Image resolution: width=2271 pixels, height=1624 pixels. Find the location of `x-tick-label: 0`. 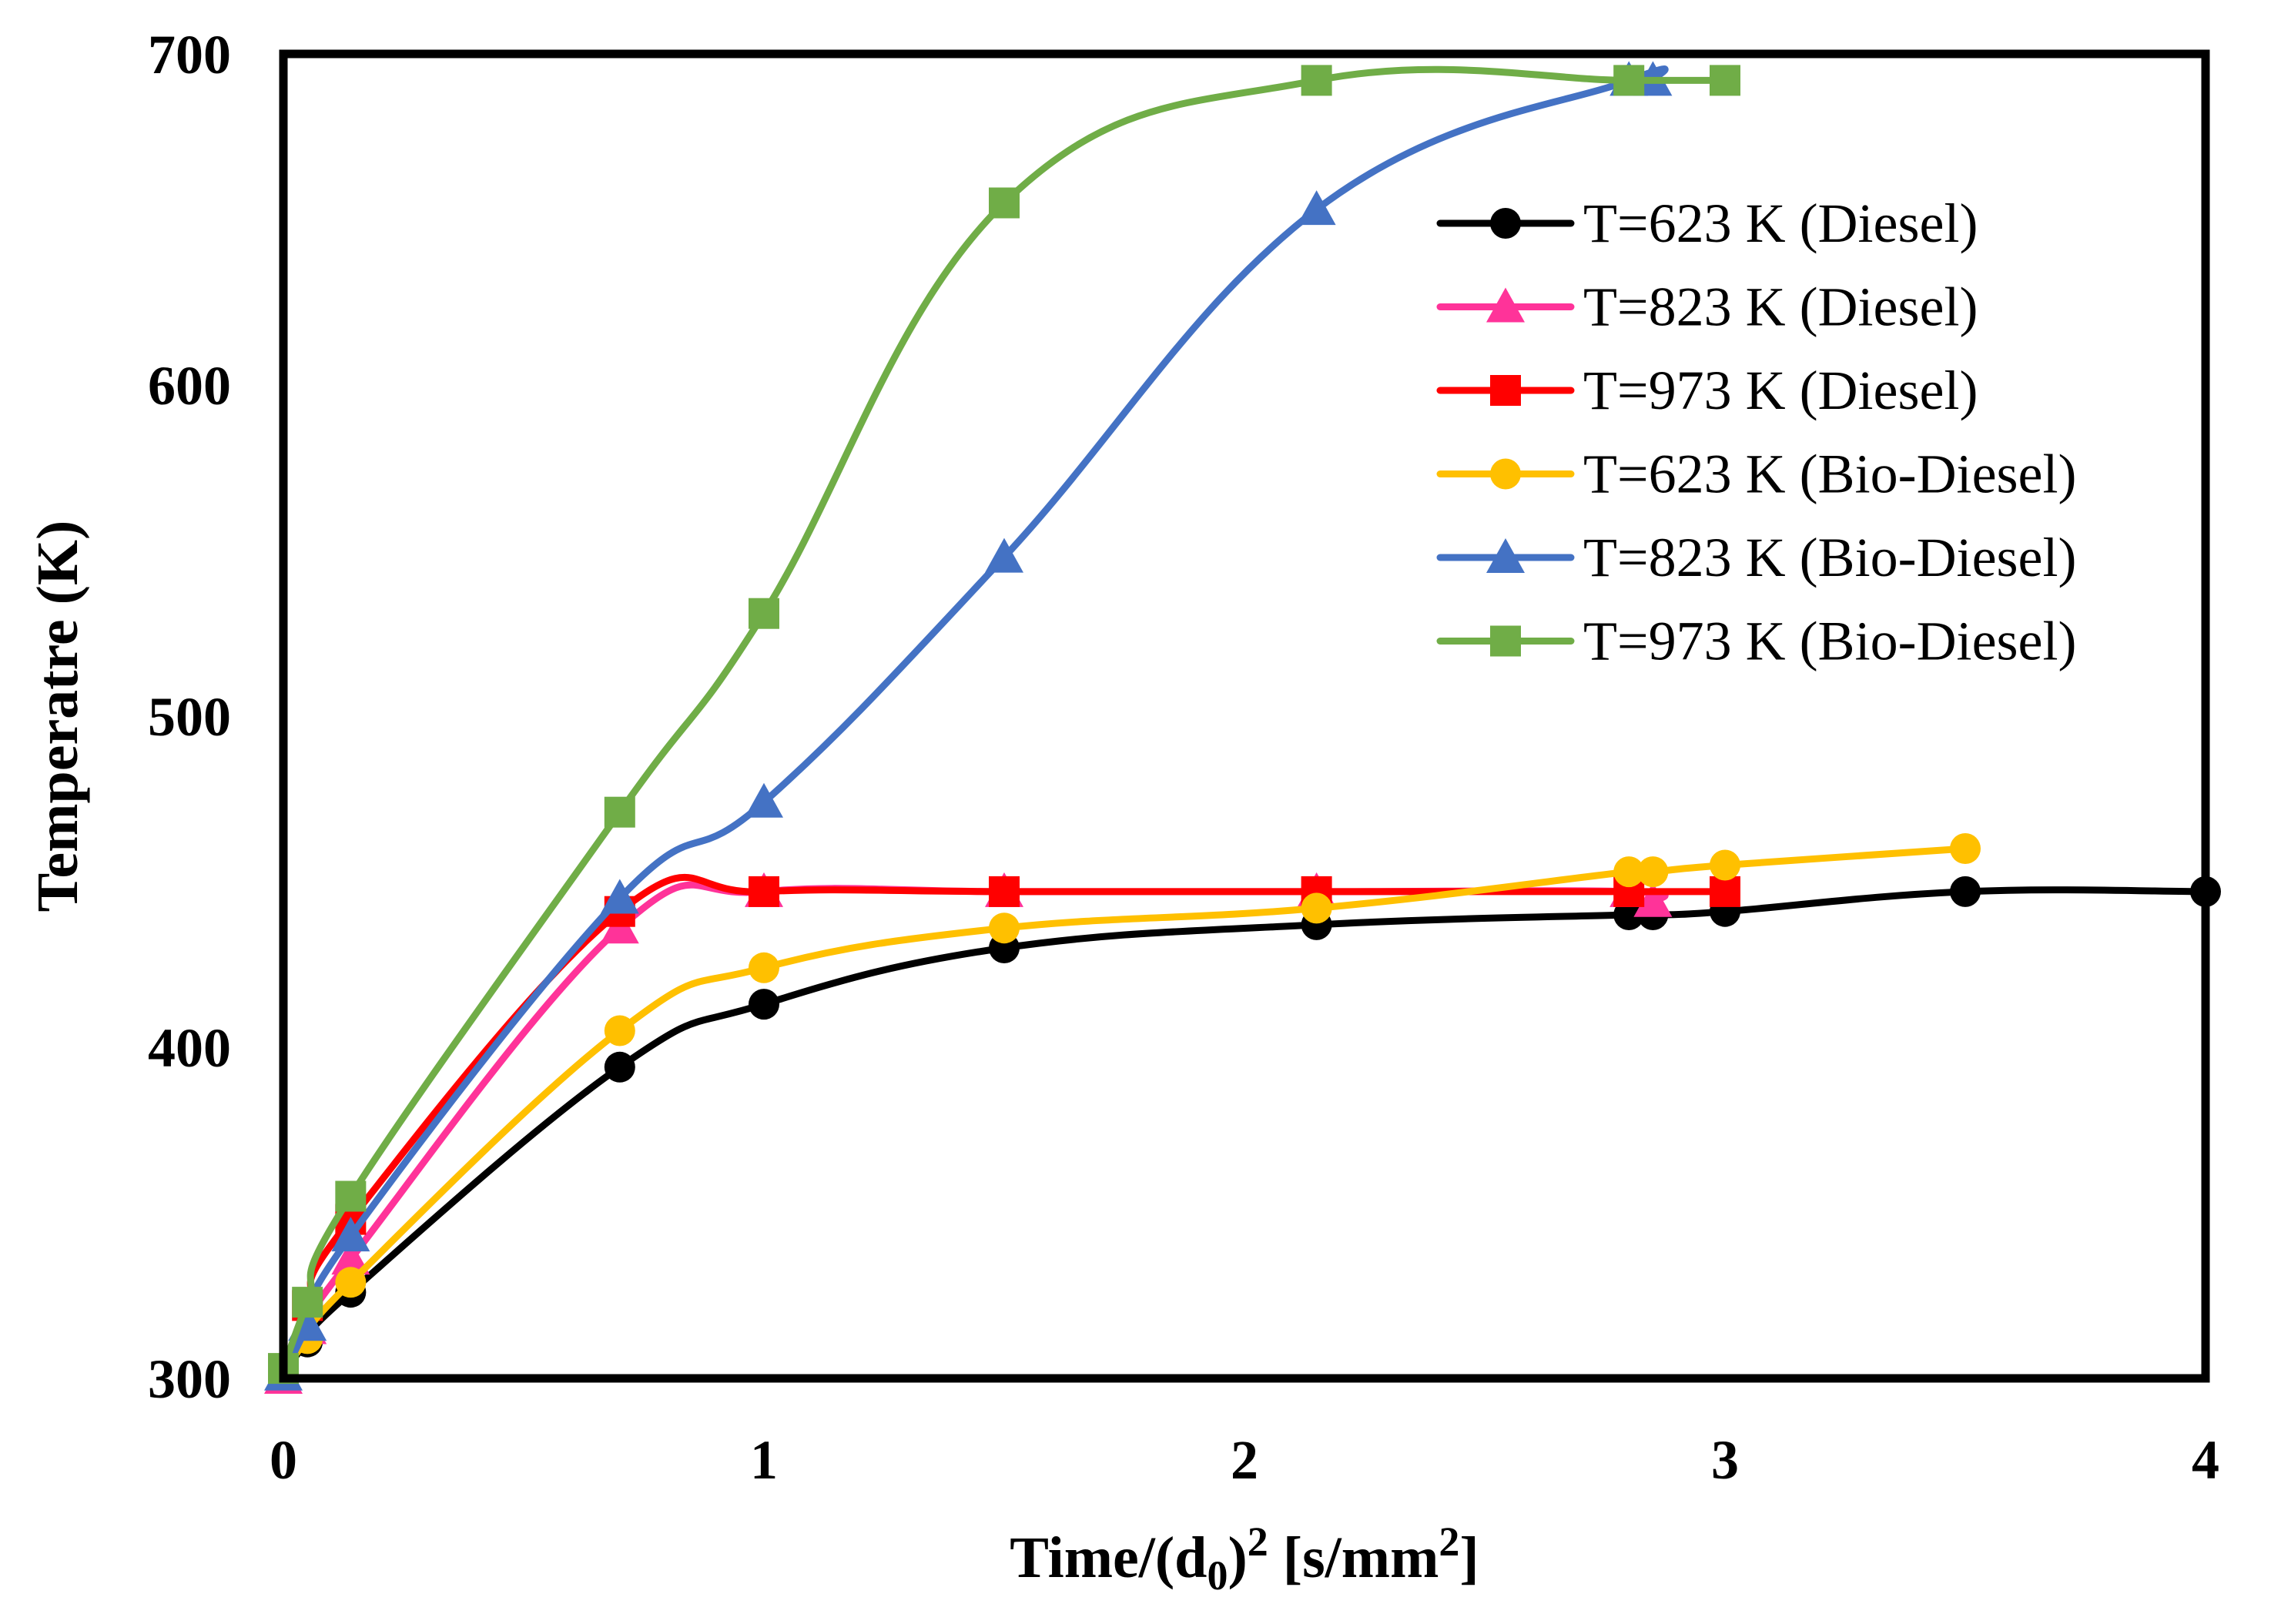

x-tick-label: 0 is located at coordinates (283, 1460).